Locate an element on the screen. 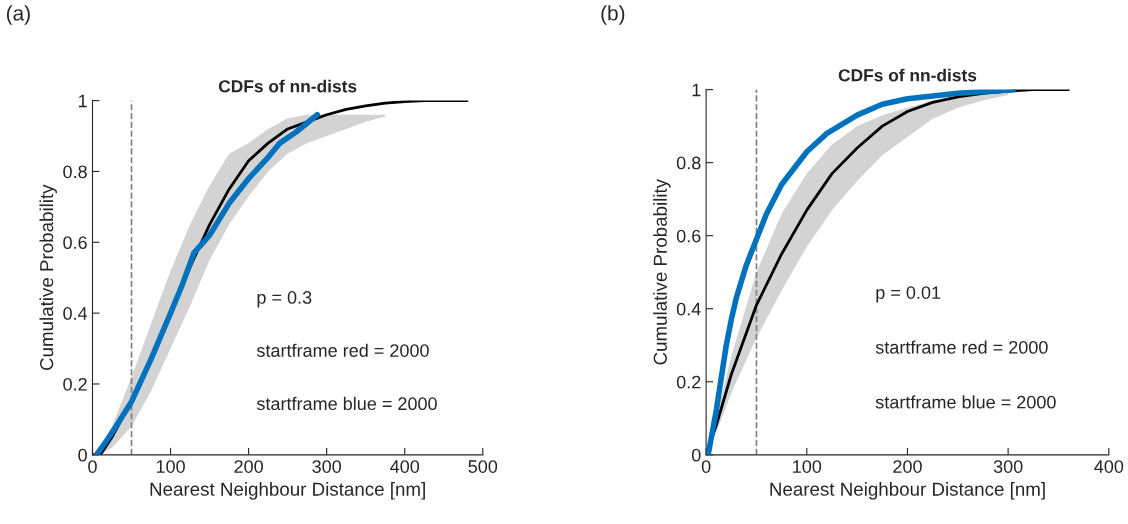 This screenshot has height=524, width=1128. x-tick-label: 500 is located at coordinates (483, 466).